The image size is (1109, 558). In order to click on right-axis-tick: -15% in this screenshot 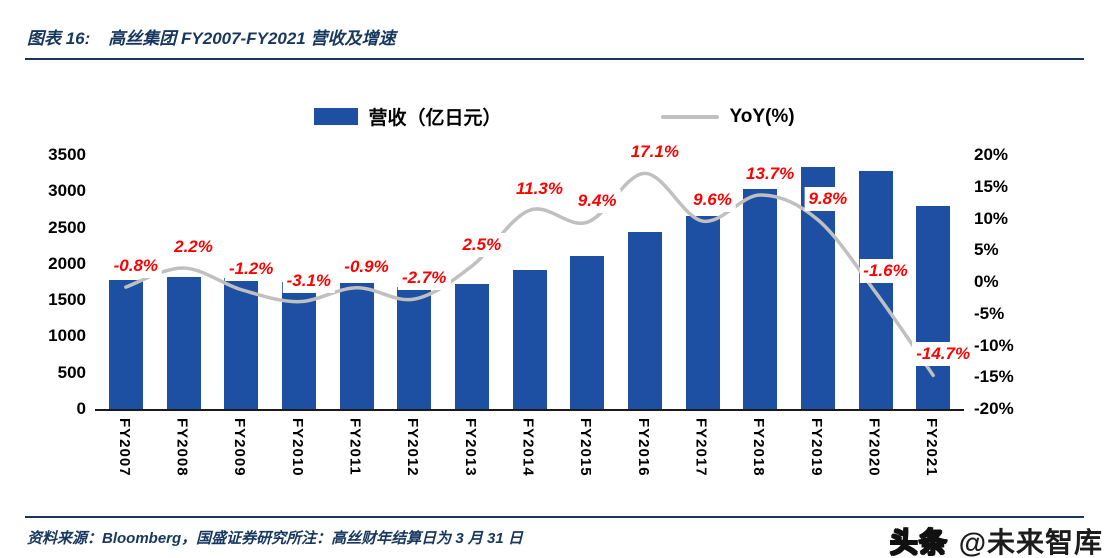, I will do `click(994, 377)`.